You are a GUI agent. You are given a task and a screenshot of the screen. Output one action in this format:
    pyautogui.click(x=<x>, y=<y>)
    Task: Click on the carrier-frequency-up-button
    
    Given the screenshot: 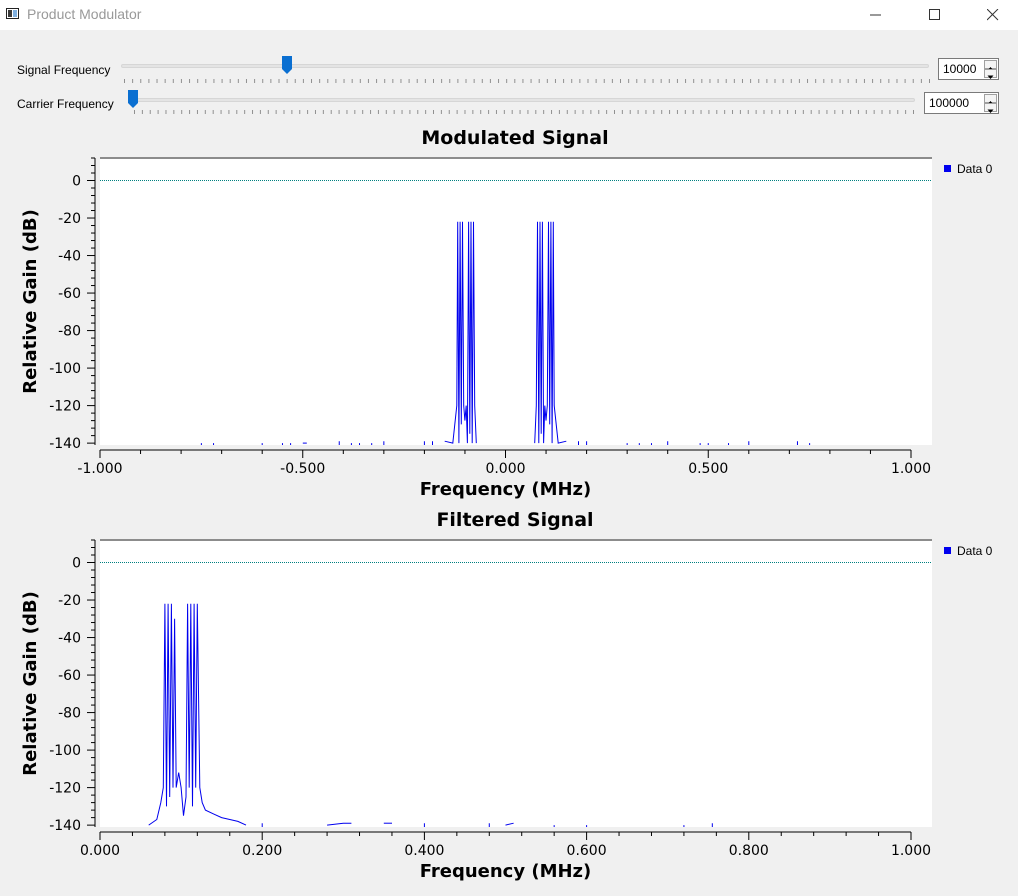 What is the action you would take?
    pyautogui.click(x=990, y=99)
    